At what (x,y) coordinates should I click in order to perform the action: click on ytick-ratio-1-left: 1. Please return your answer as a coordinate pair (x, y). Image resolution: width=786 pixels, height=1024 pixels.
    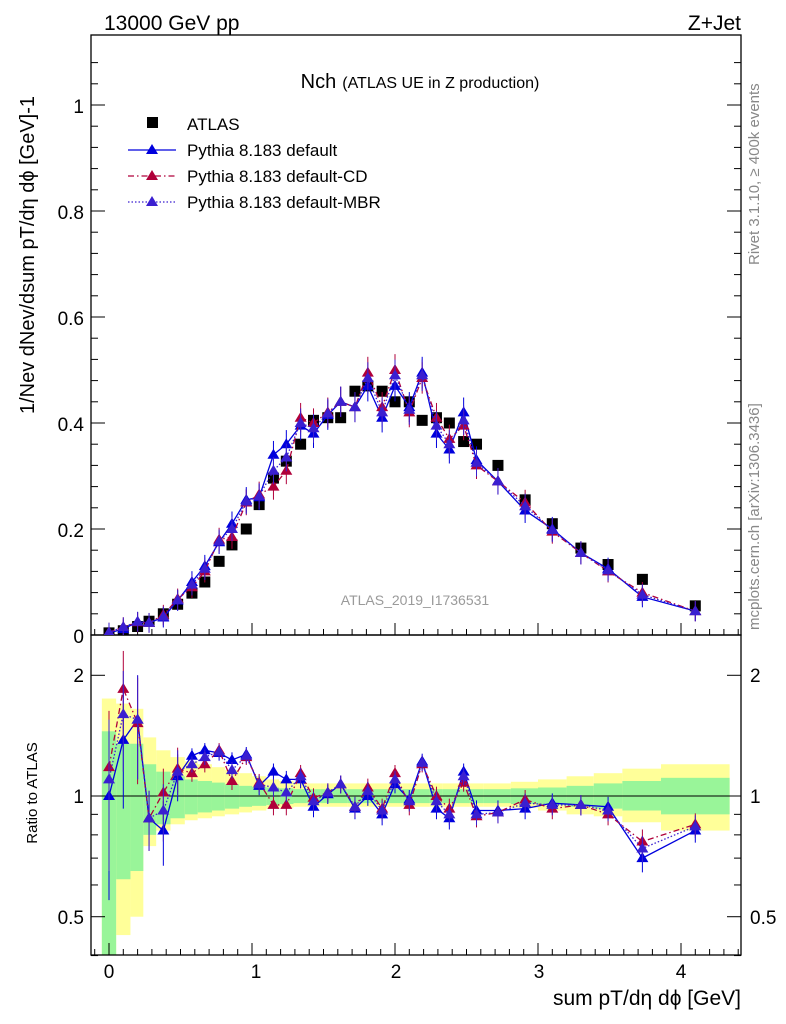
    Looking at the image, I should click on (78, 797).